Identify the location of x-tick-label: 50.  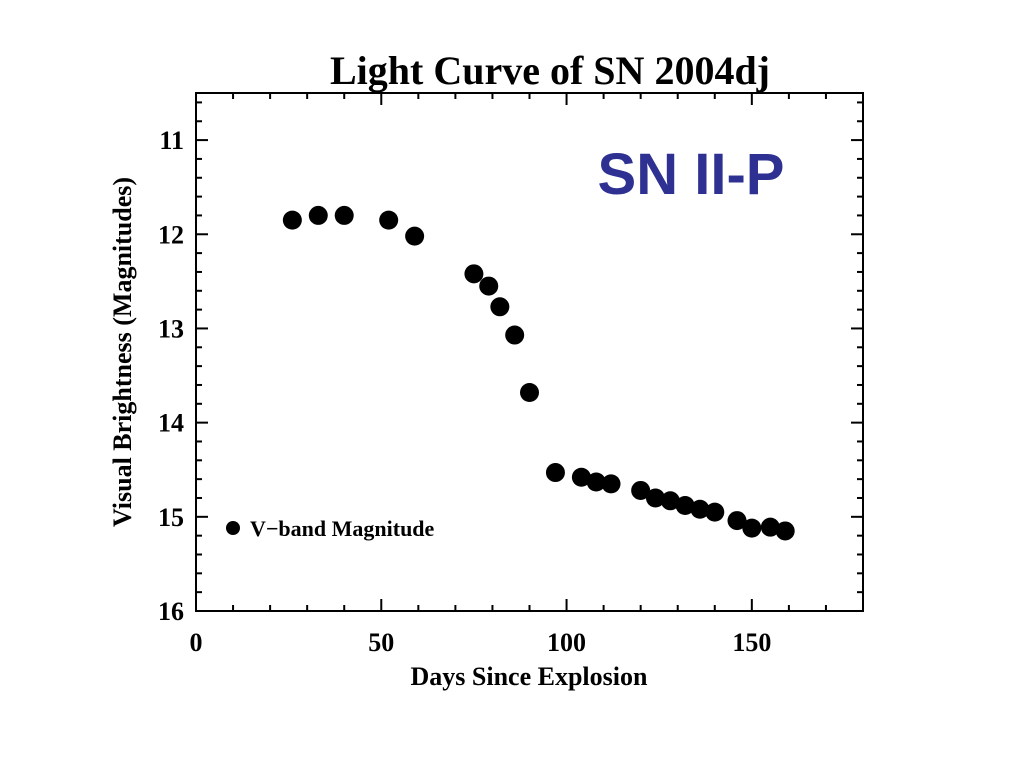
(381, 642).